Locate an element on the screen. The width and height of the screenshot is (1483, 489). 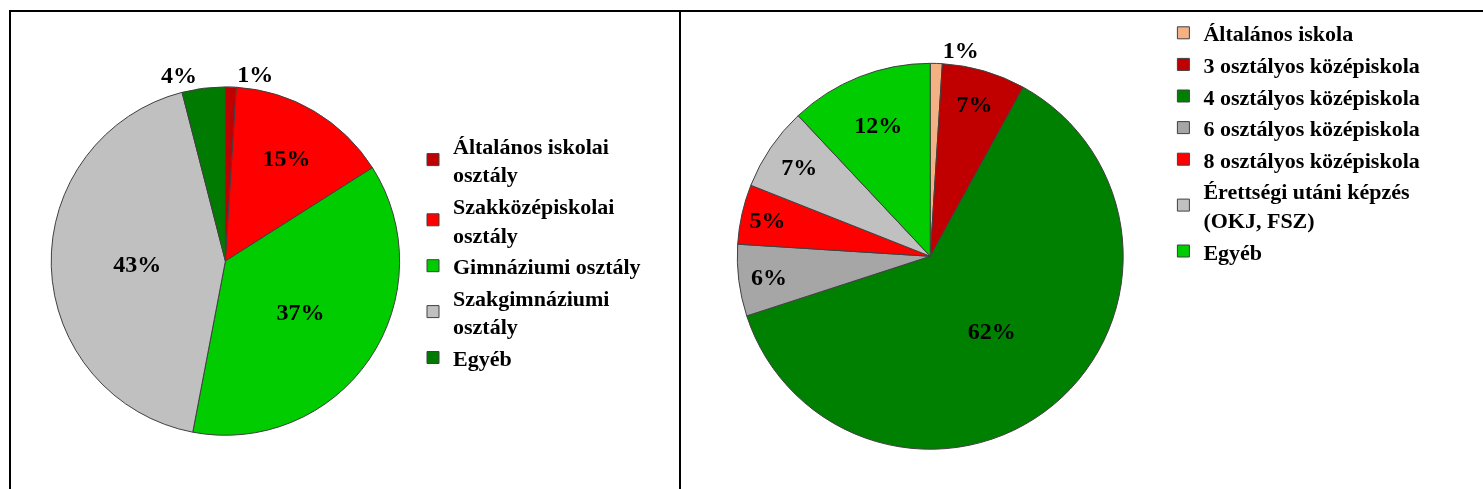
data-label: 37% is located at coordinates (300, 312).